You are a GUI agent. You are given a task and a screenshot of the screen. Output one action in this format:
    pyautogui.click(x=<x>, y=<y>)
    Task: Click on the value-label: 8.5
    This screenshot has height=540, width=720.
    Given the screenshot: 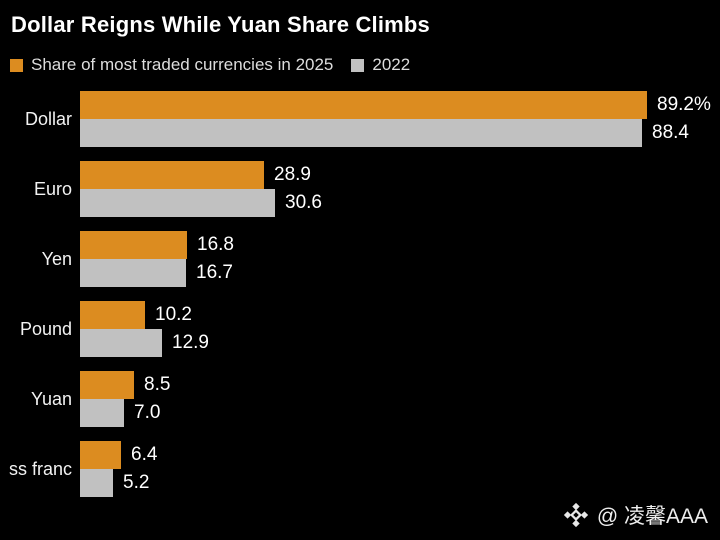 What is the action you would take?
    pyautogui.click(x=157, y=384)
    